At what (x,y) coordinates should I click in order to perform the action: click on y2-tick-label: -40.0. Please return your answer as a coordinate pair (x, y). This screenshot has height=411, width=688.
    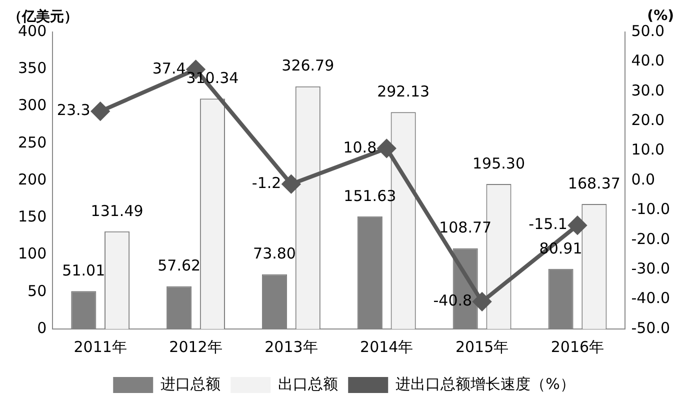
    Looking at the image, I should click on (650, 298).